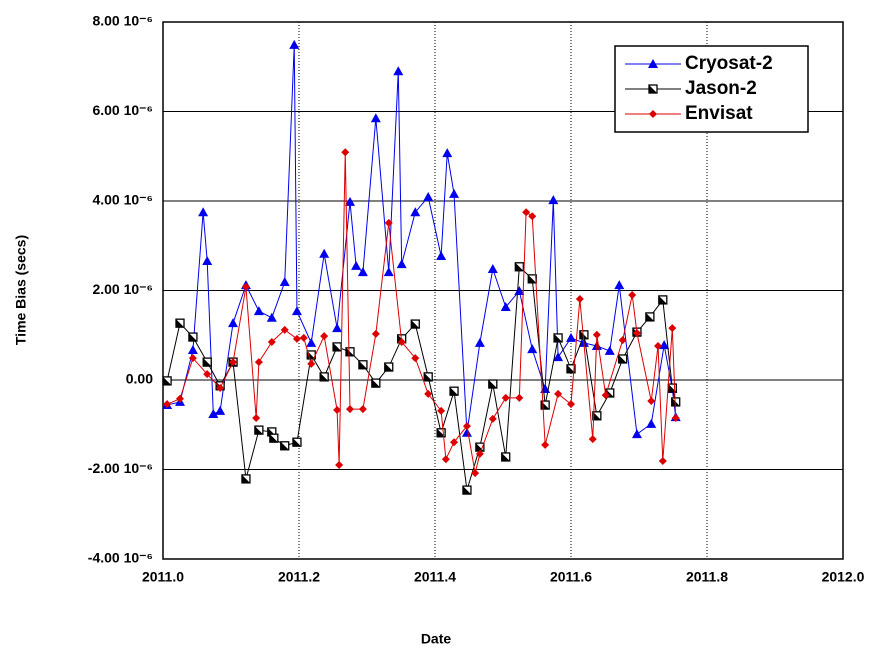 The image size is (875, 651). I want to click on y-tick-label: 6.00 10⁻⁶, so click(122, 110).